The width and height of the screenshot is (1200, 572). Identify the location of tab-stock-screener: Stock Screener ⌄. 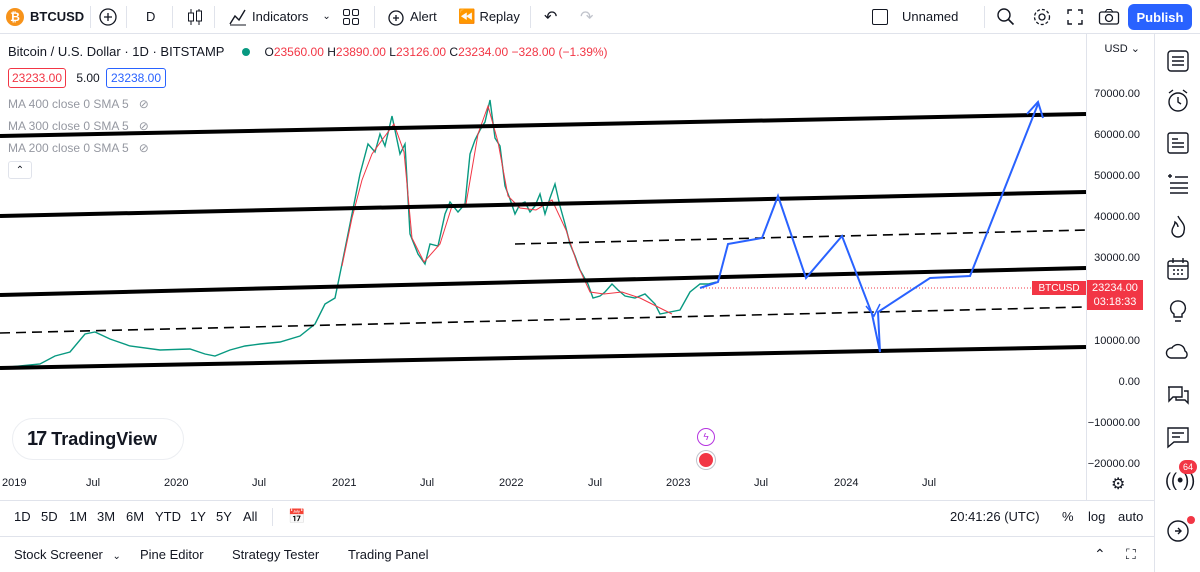
(67, 554).